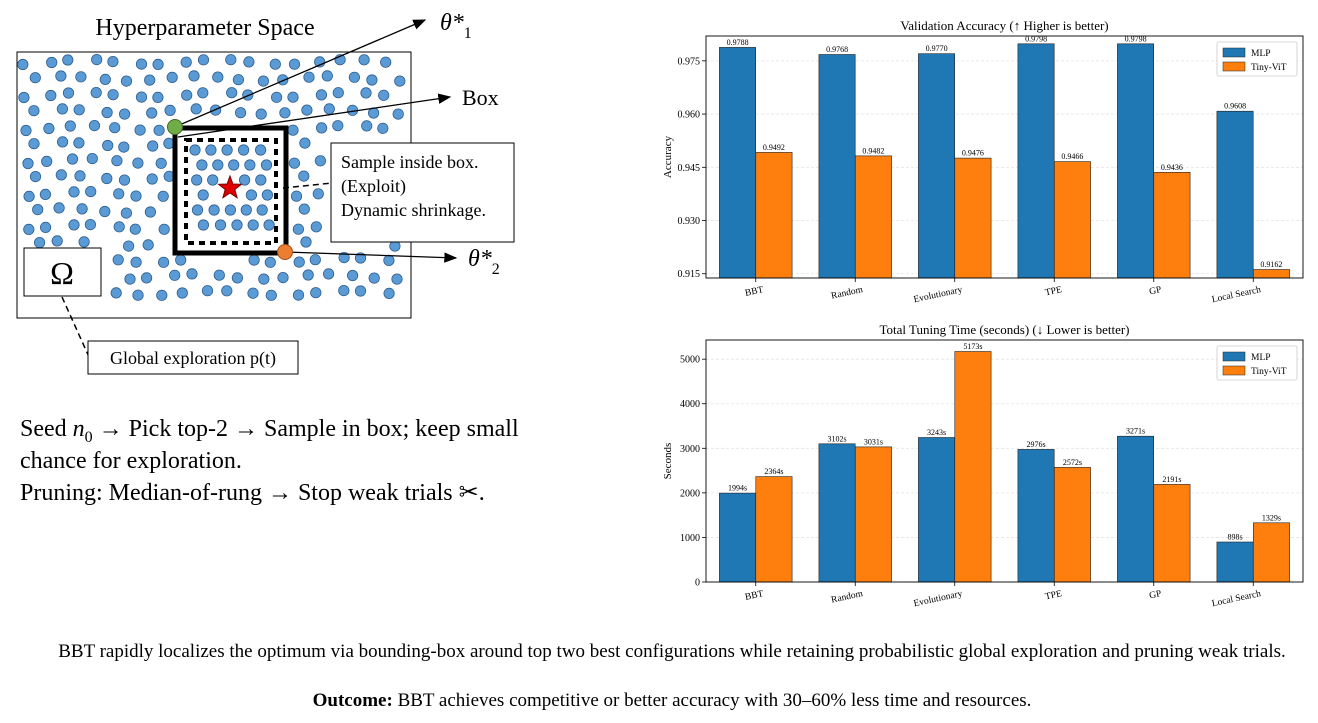  What do you see at coordinates (1072, 156) in the screenshot?
I see `accuracy-data-label: 0.9466` at bounding box center [1072, 156].